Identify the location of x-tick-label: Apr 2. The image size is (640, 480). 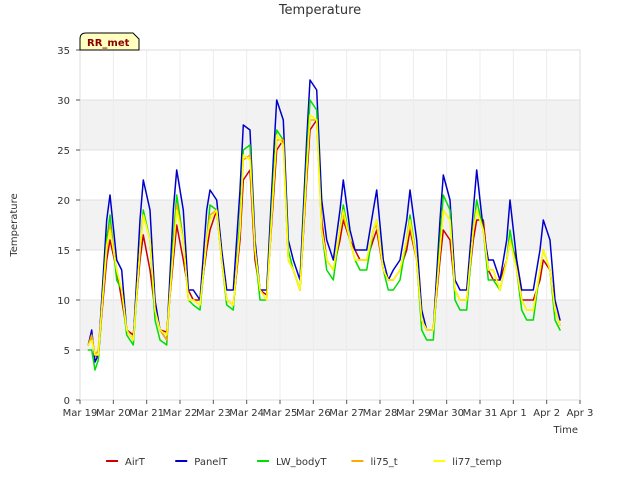
(546, 413).